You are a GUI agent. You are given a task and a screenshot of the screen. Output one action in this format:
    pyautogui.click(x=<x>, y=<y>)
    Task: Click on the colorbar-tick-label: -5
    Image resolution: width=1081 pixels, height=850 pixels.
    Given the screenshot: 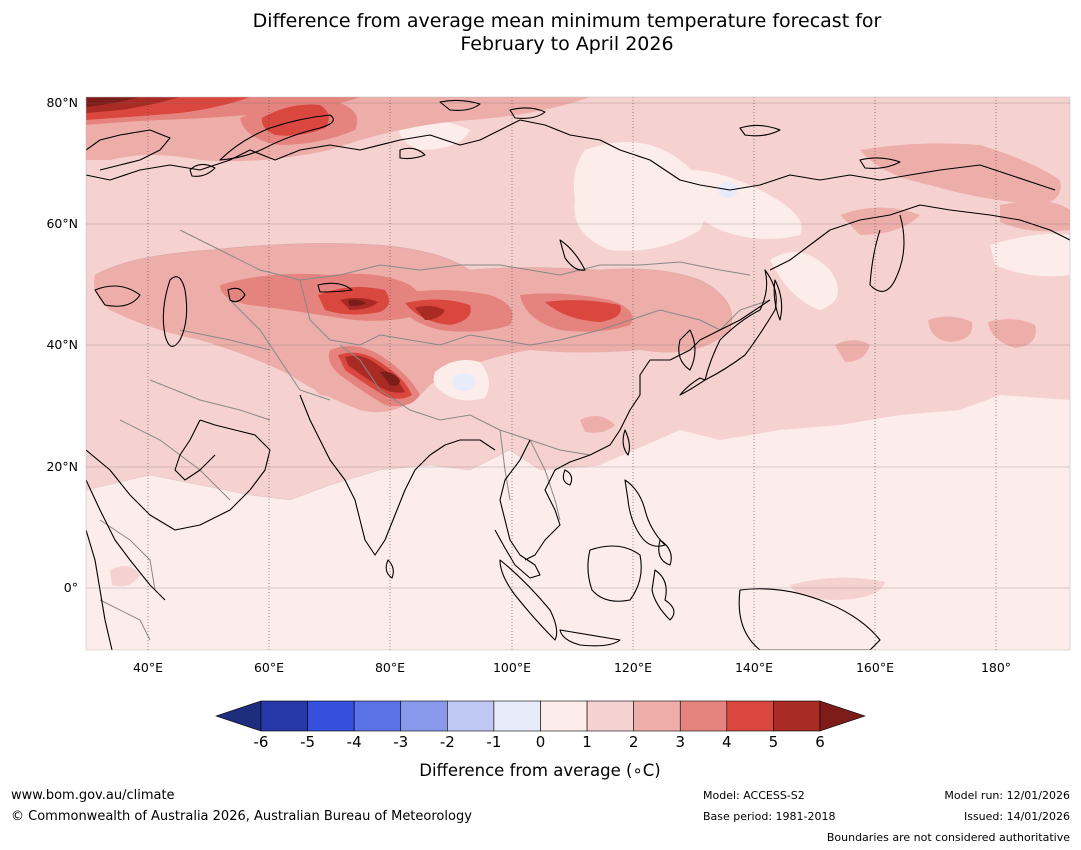 What is the action you would take?
    pyautogui.click(x=308, y=742)
    